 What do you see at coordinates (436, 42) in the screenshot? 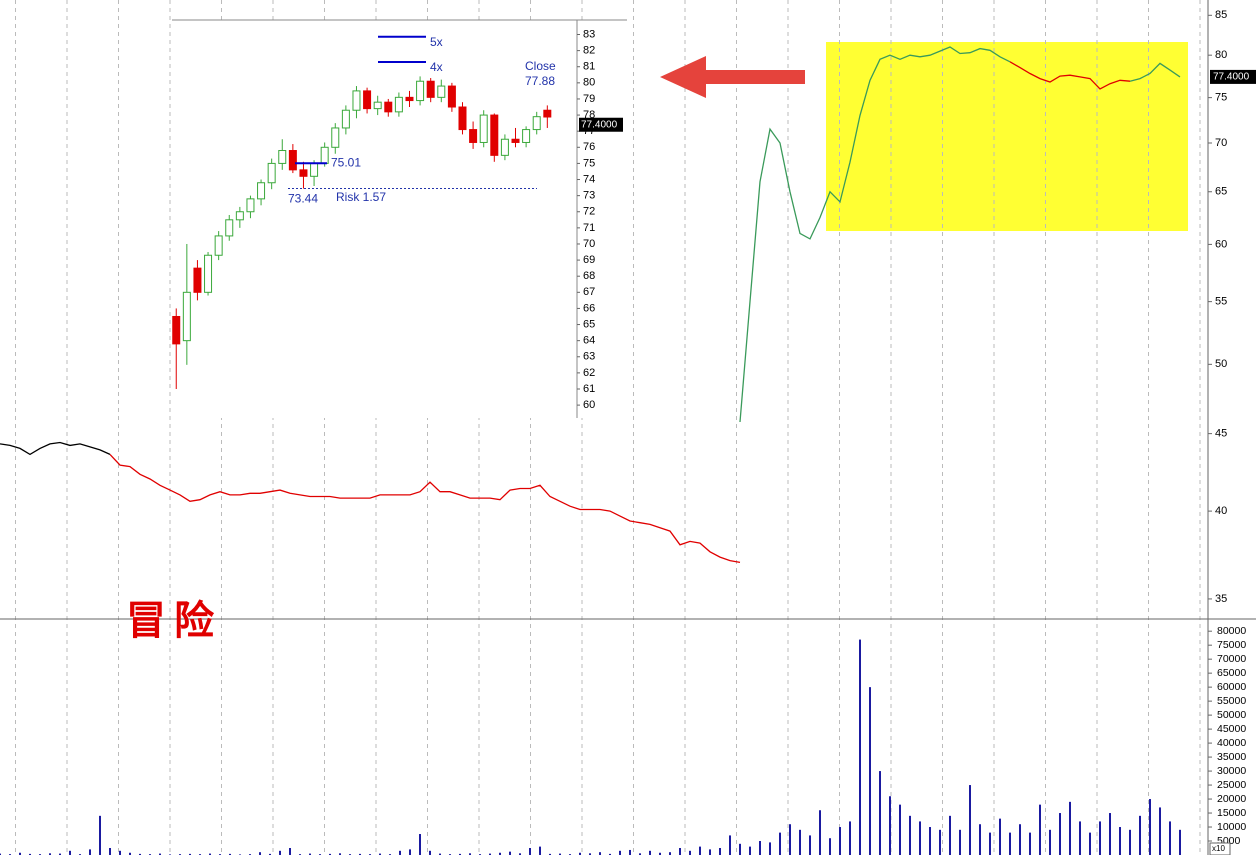
I see `level-label: 5x` at bounding box center [436, 42].